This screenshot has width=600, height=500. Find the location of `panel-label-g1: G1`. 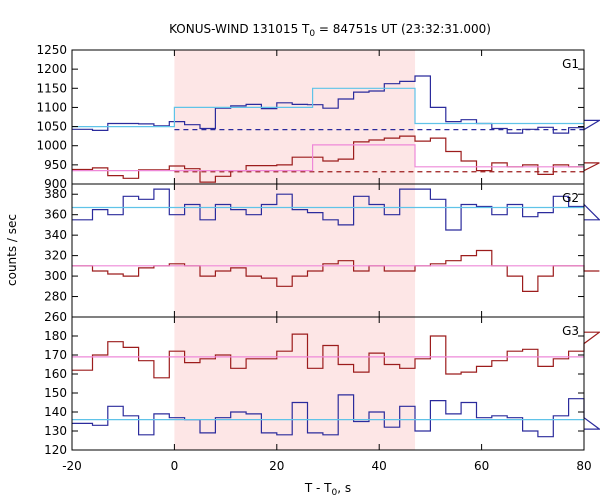

panel-label-g1: G1 is located at coordinates (570, 64).